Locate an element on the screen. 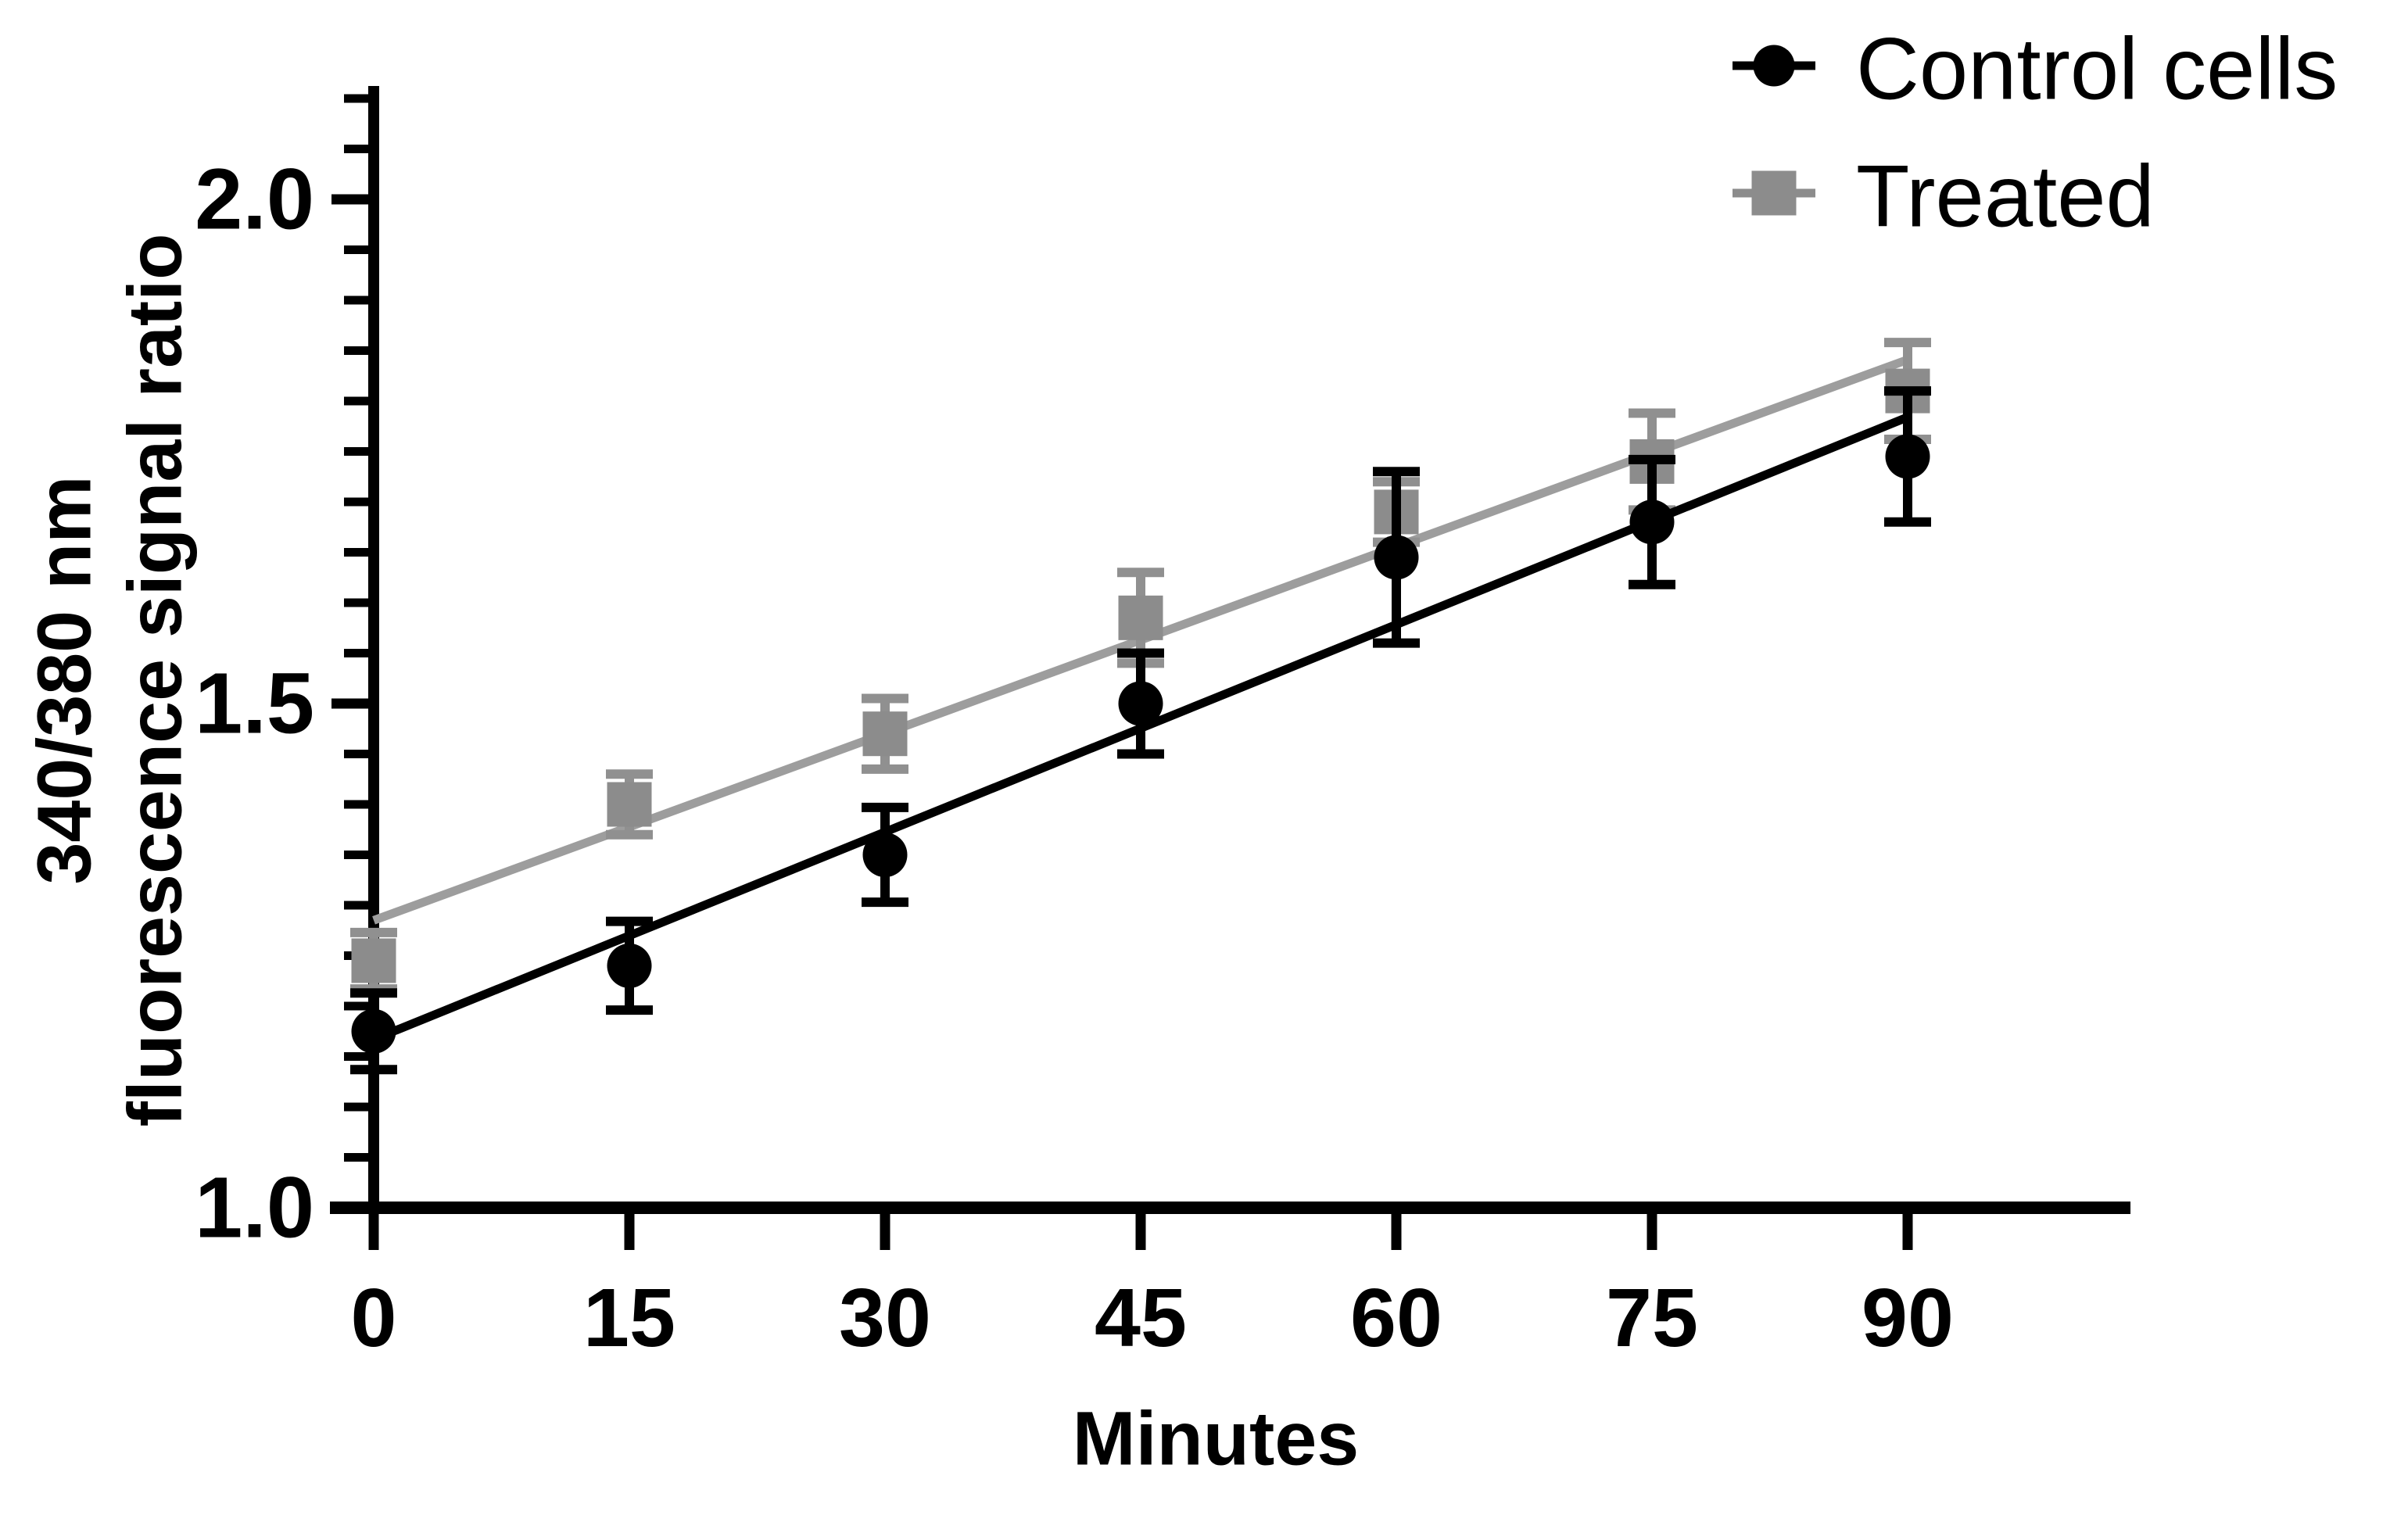 This screenshot has width=2408, height=1540. x-tick-label: 0 is located at coordinates (374, 1318).